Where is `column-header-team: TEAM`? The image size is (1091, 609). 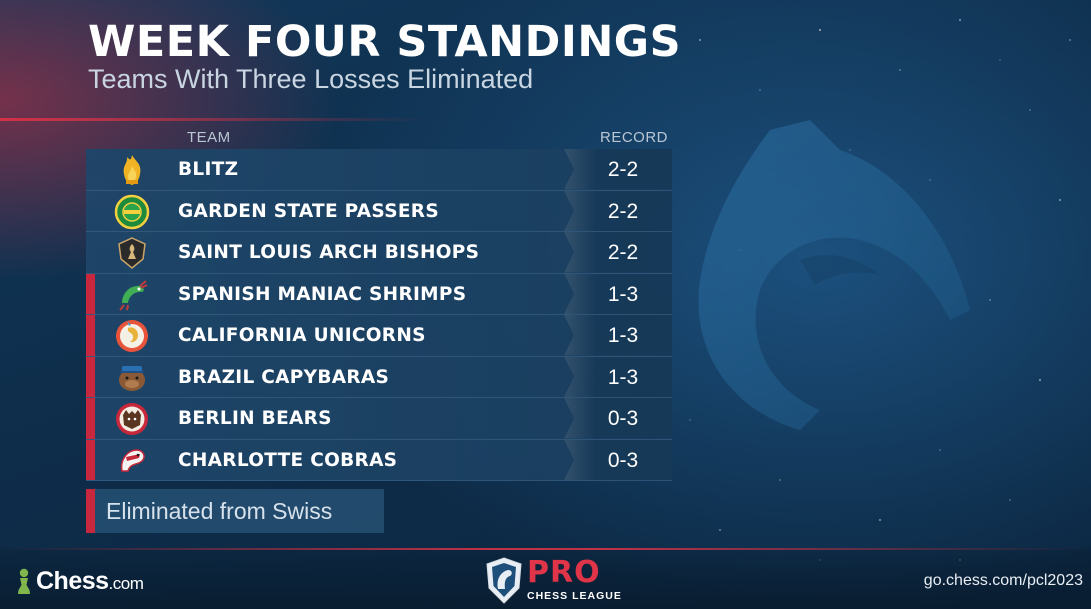
column-header-team: TEAM is located at coordinates (209, 137).